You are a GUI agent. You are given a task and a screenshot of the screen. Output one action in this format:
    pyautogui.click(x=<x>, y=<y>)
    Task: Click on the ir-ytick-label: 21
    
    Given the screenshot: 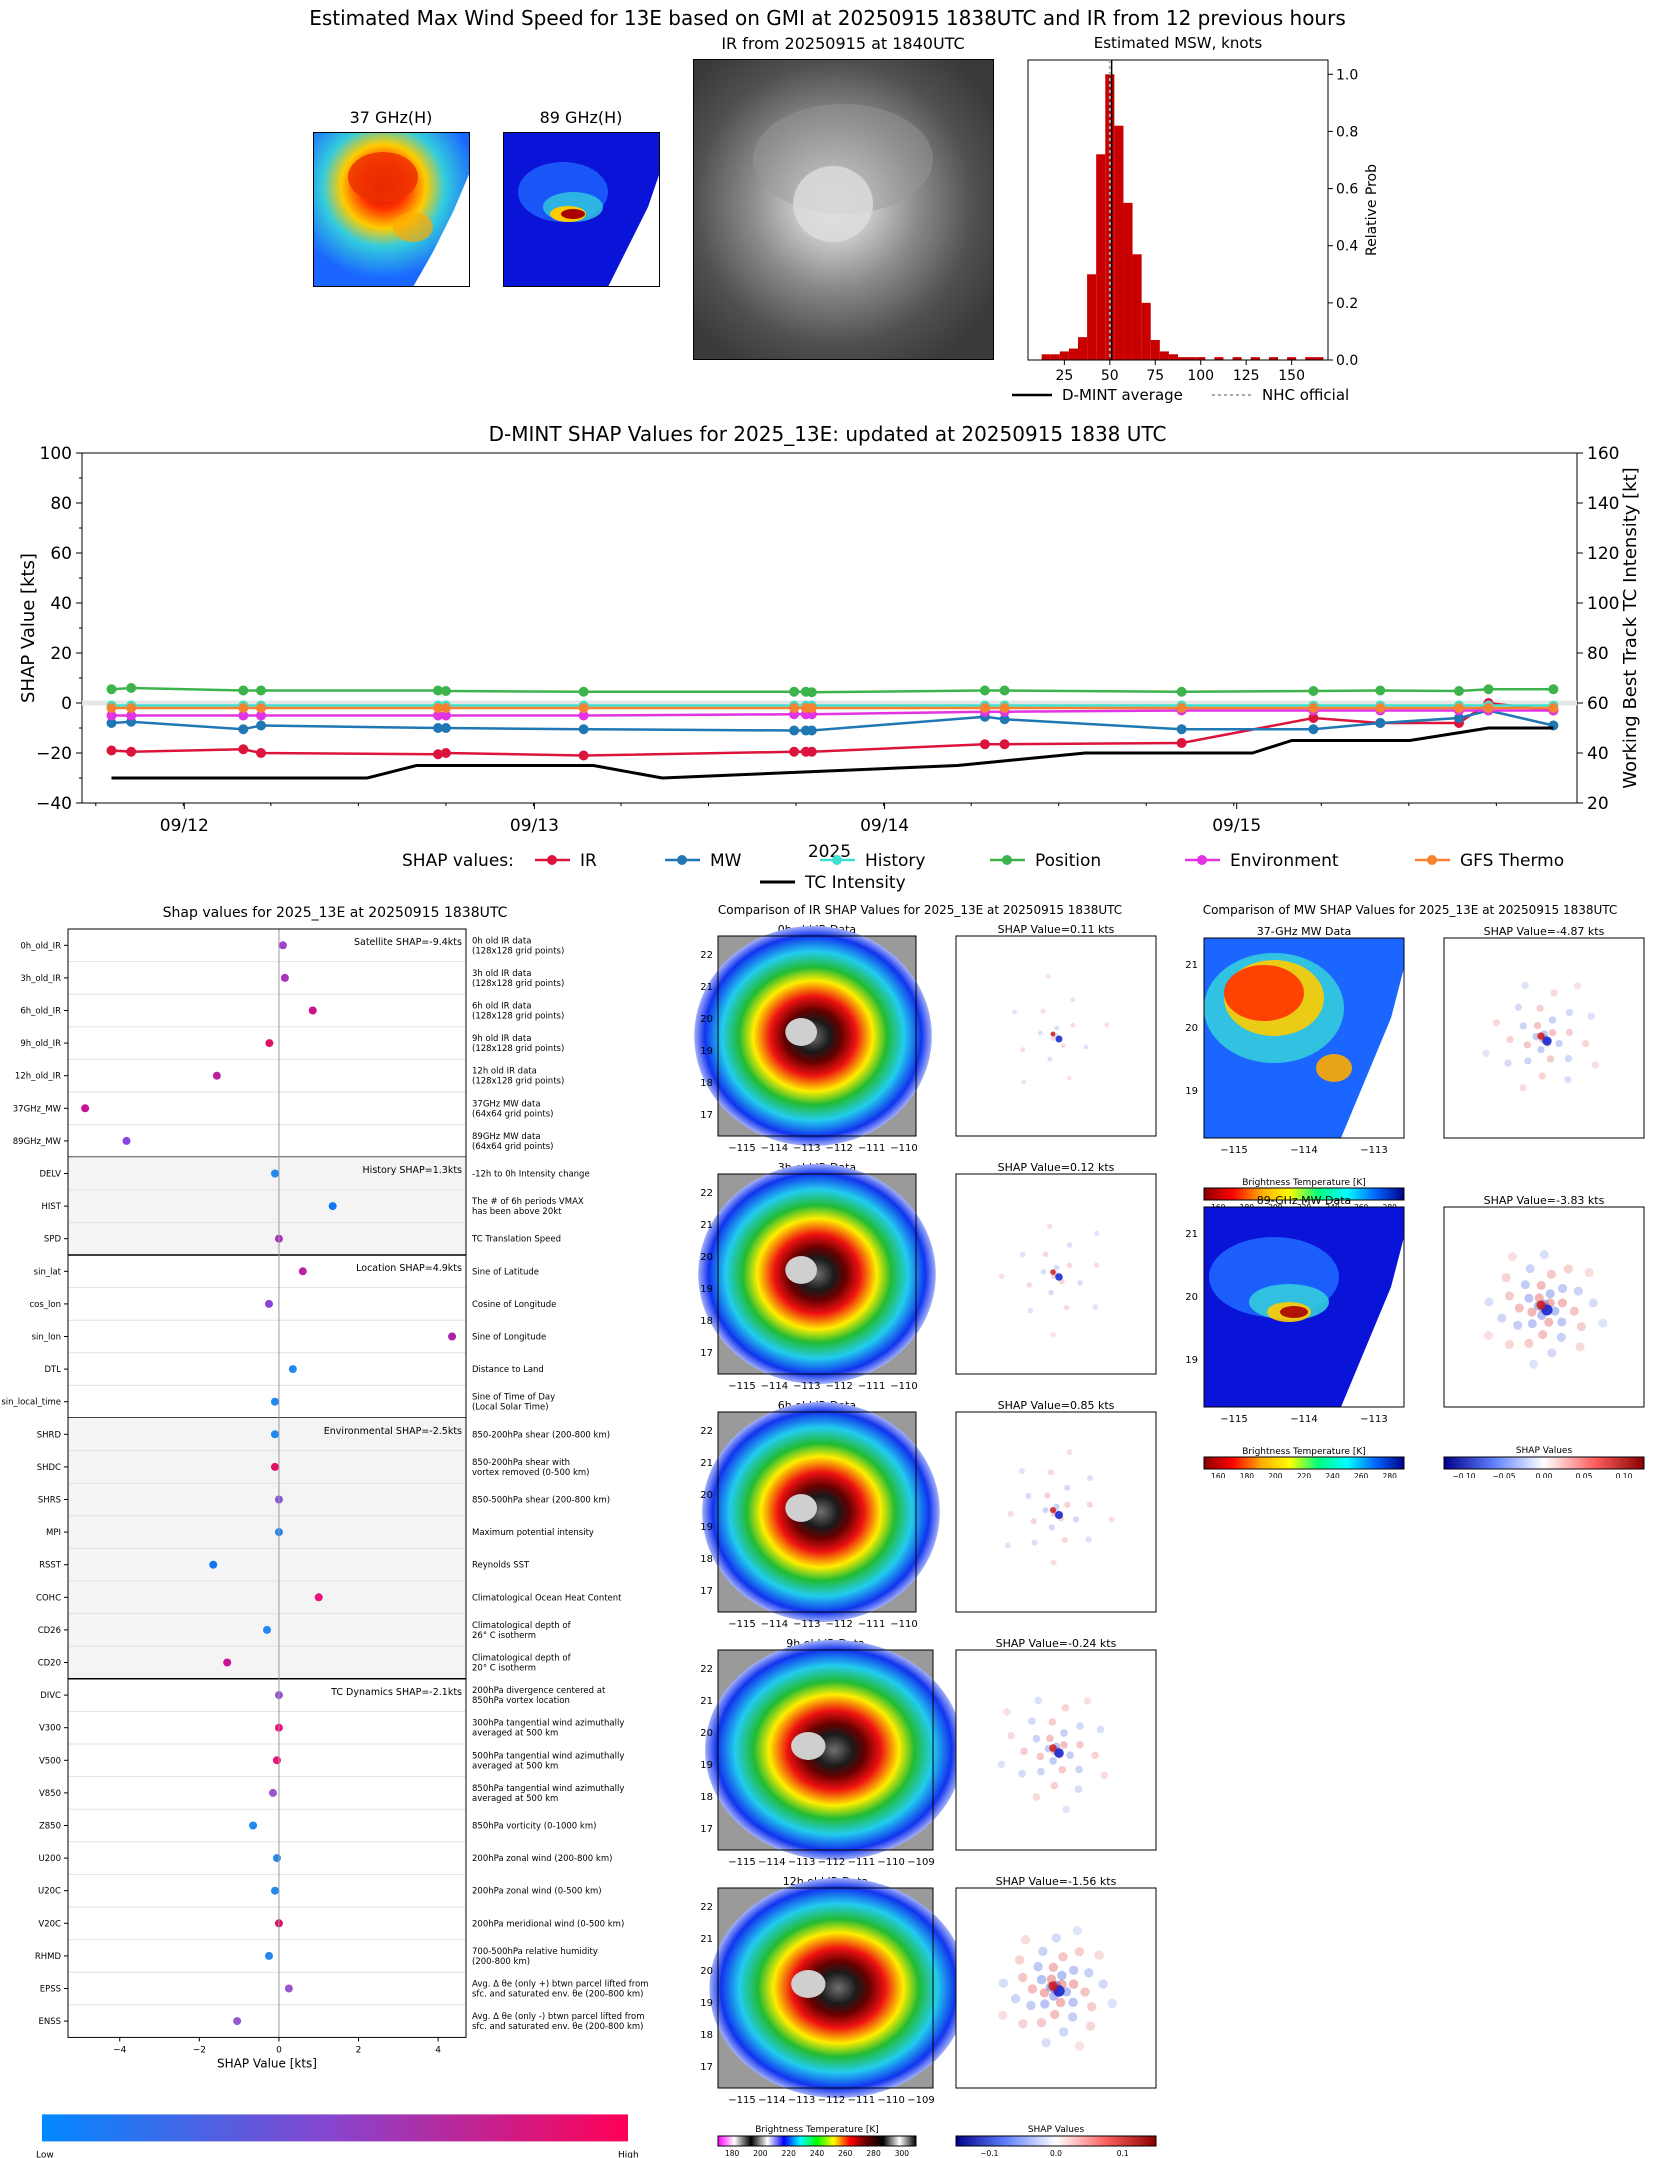 What is the action you would take?
    pyautogui.click(x=706, y=987)
    